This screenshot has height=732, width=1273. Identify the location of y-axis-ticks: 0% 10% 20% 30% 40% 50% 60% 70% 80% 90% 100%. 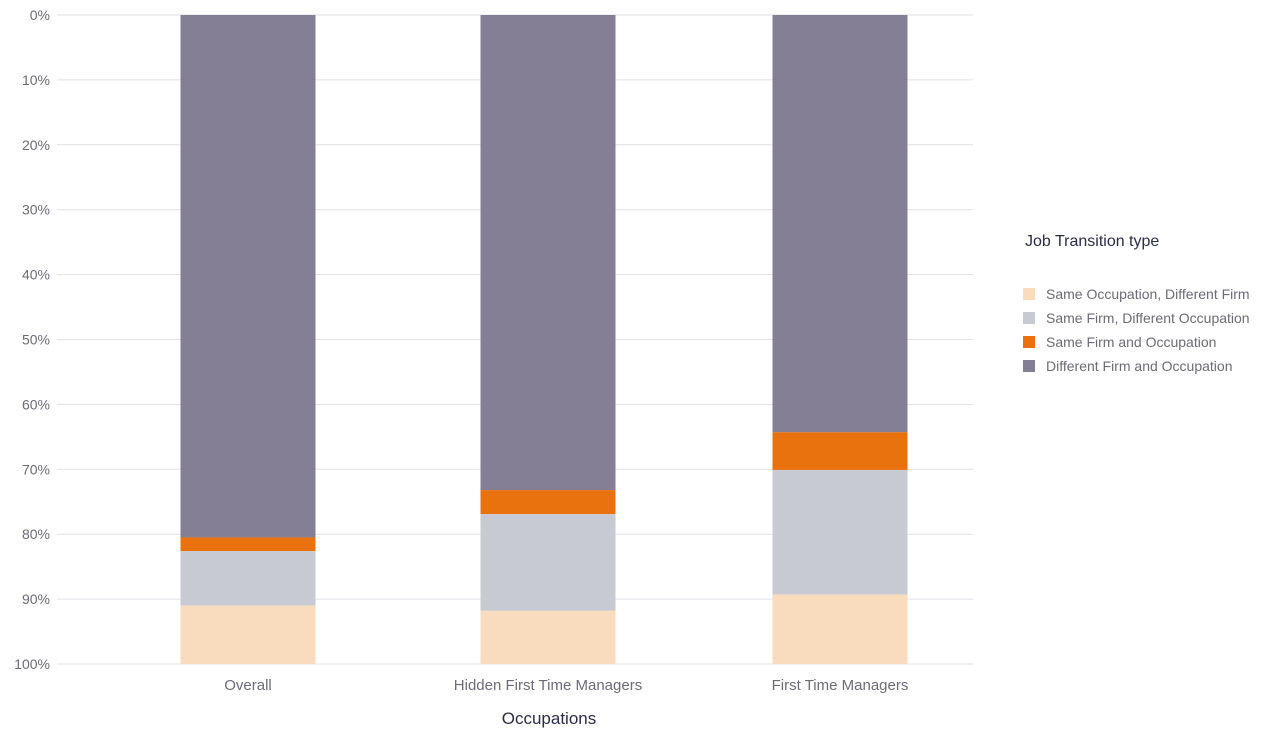
(32, 339).